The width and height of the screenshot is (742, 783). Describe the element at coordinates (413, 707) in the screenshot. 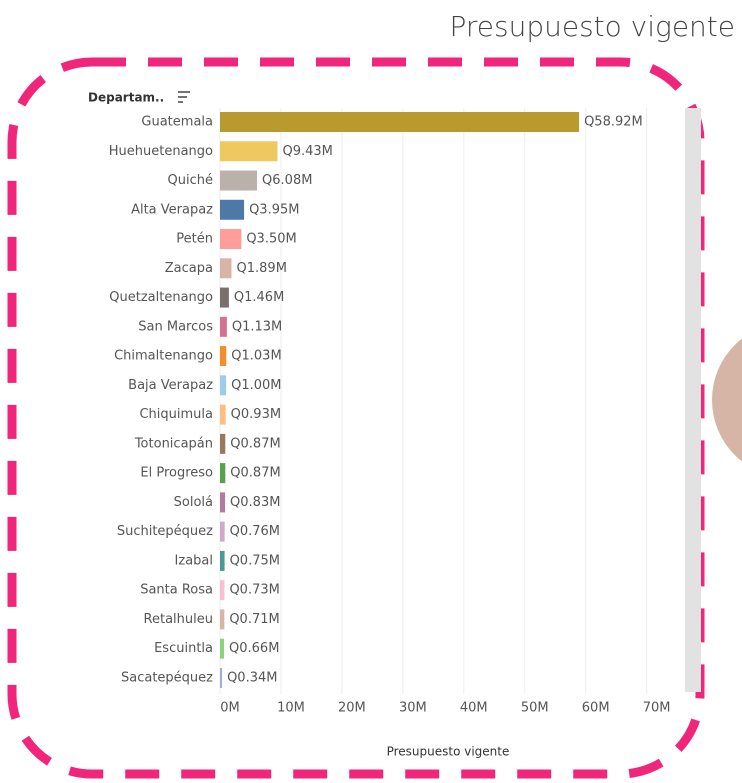

I see `x-tick-label: 30M` at that location.